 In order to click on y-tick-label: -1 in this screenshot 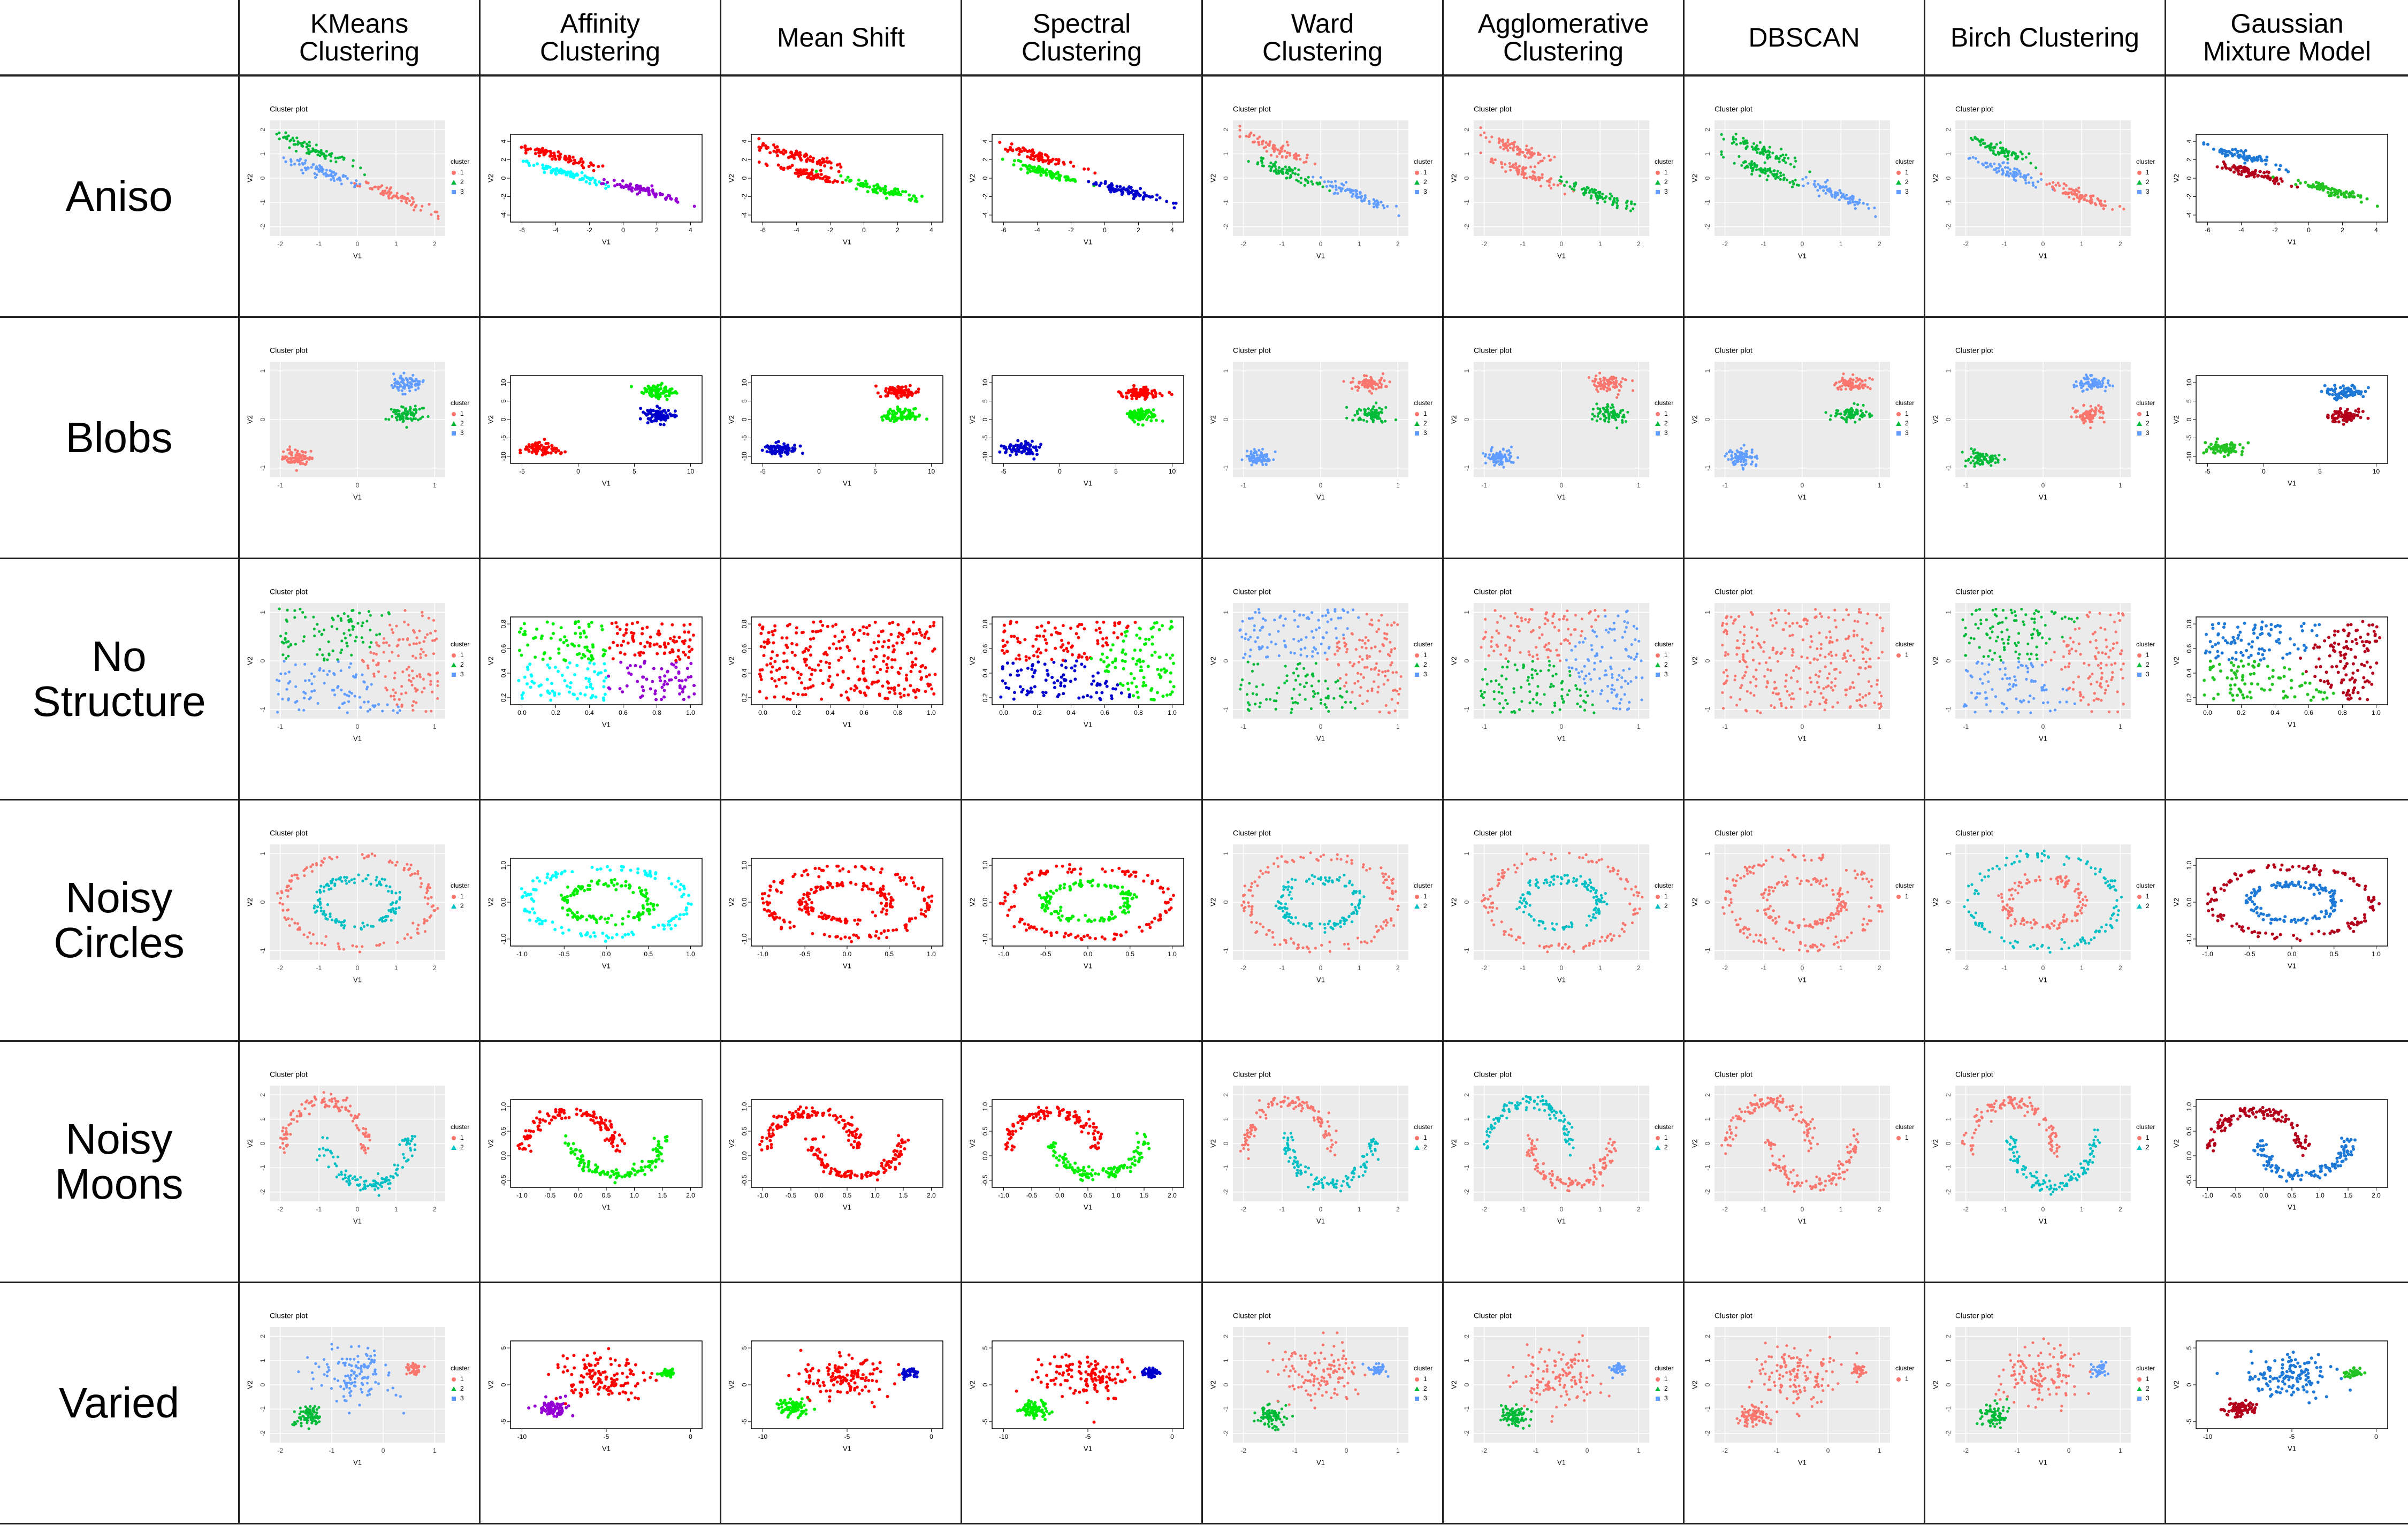, I will do `click(1226, 202)`.